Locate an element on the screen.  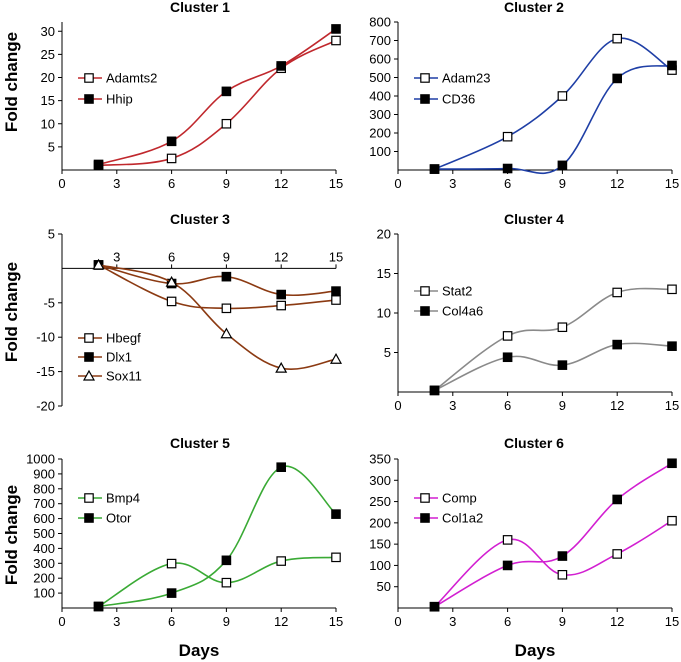
y-tick-label: 5 is located at coordinates (387, 352).